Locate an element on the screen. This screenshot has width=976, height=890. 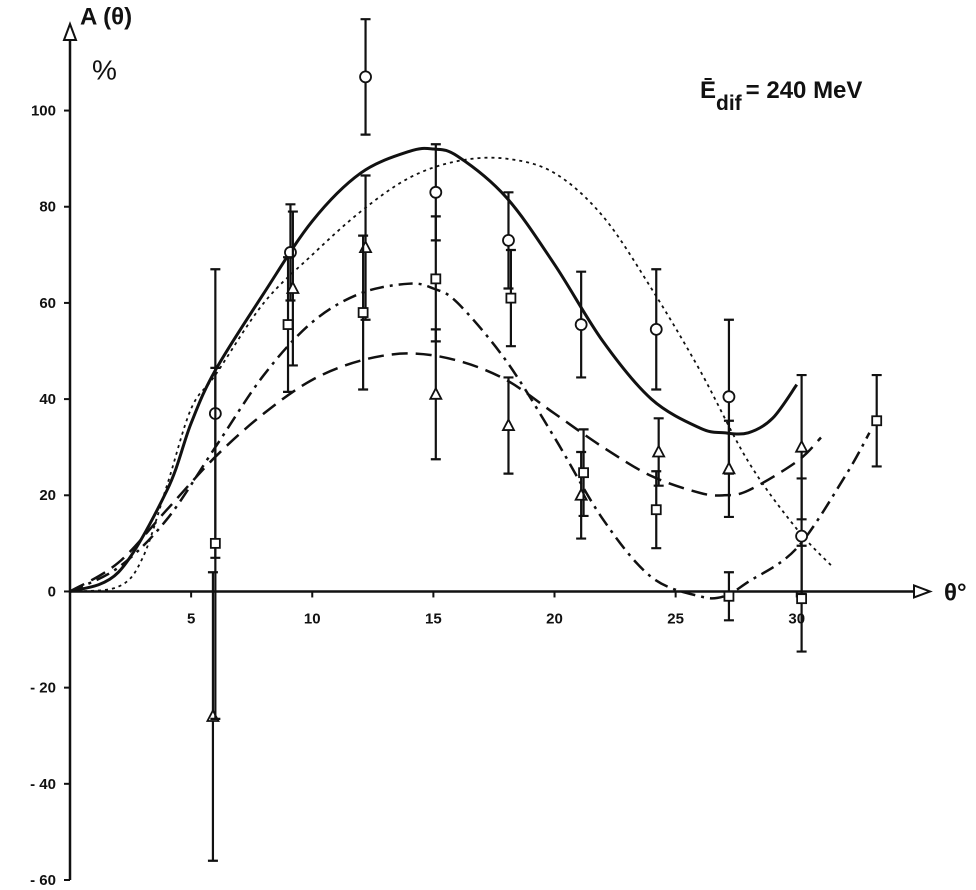
y-axis-unit: % is located at coordinates (104, 69).